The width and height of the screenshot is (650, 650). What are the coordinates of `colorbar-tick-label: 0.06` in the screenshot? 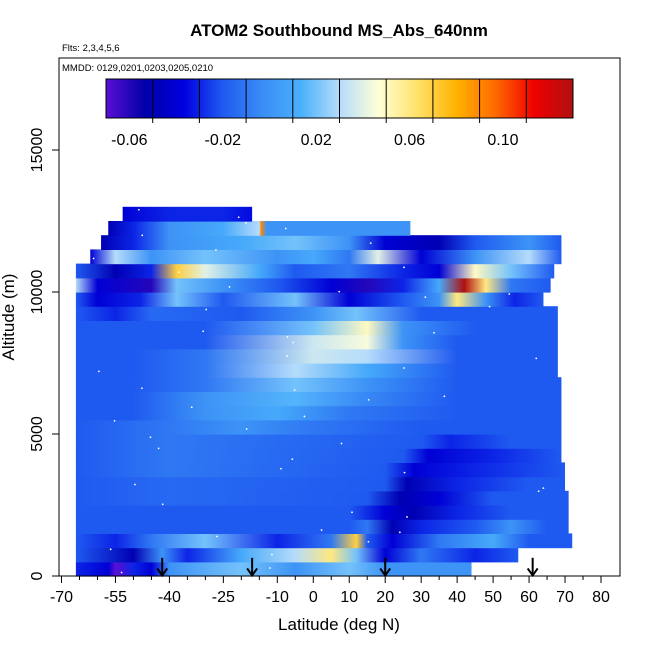 It's located at (409, 140).